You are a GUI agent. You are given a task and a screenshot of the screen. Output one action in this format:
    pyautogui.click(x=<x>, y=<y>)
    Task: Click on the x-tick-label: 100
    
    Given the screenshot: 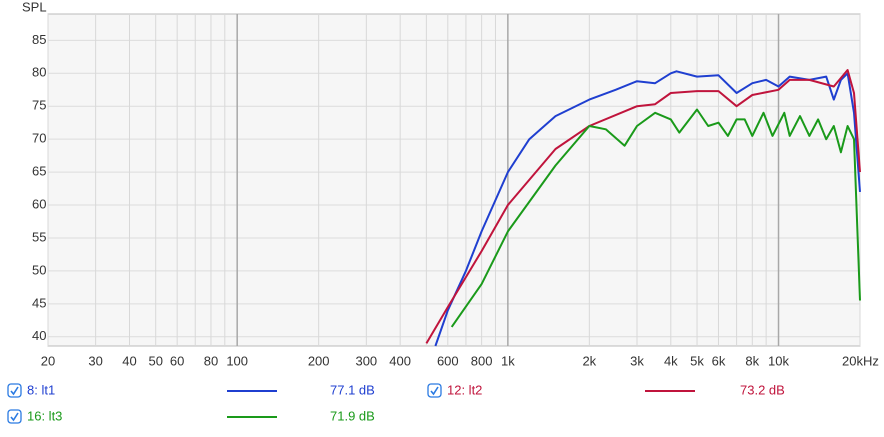 What is the action you would take?
    pyautogui.click(x=237, y=360)
    